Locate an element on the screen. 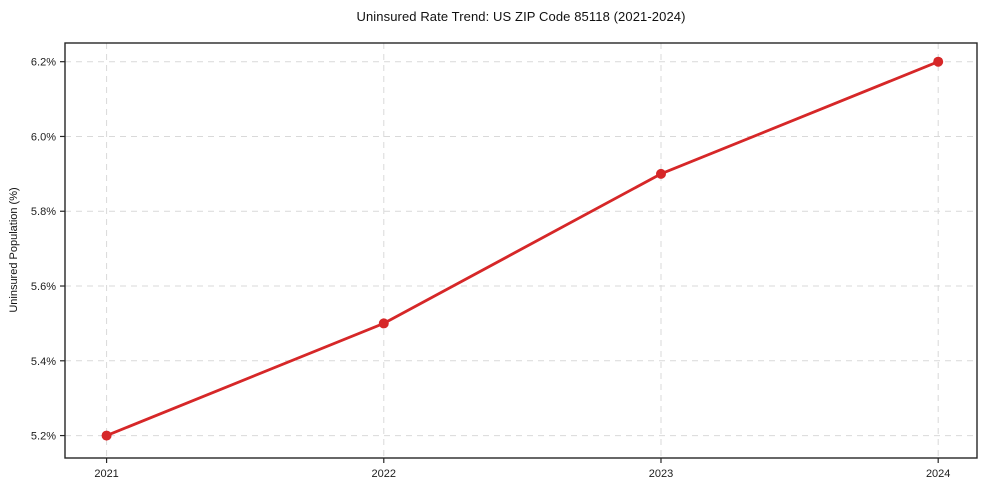  y-tick-label: 5.2% is located at coordinates (43, 437).